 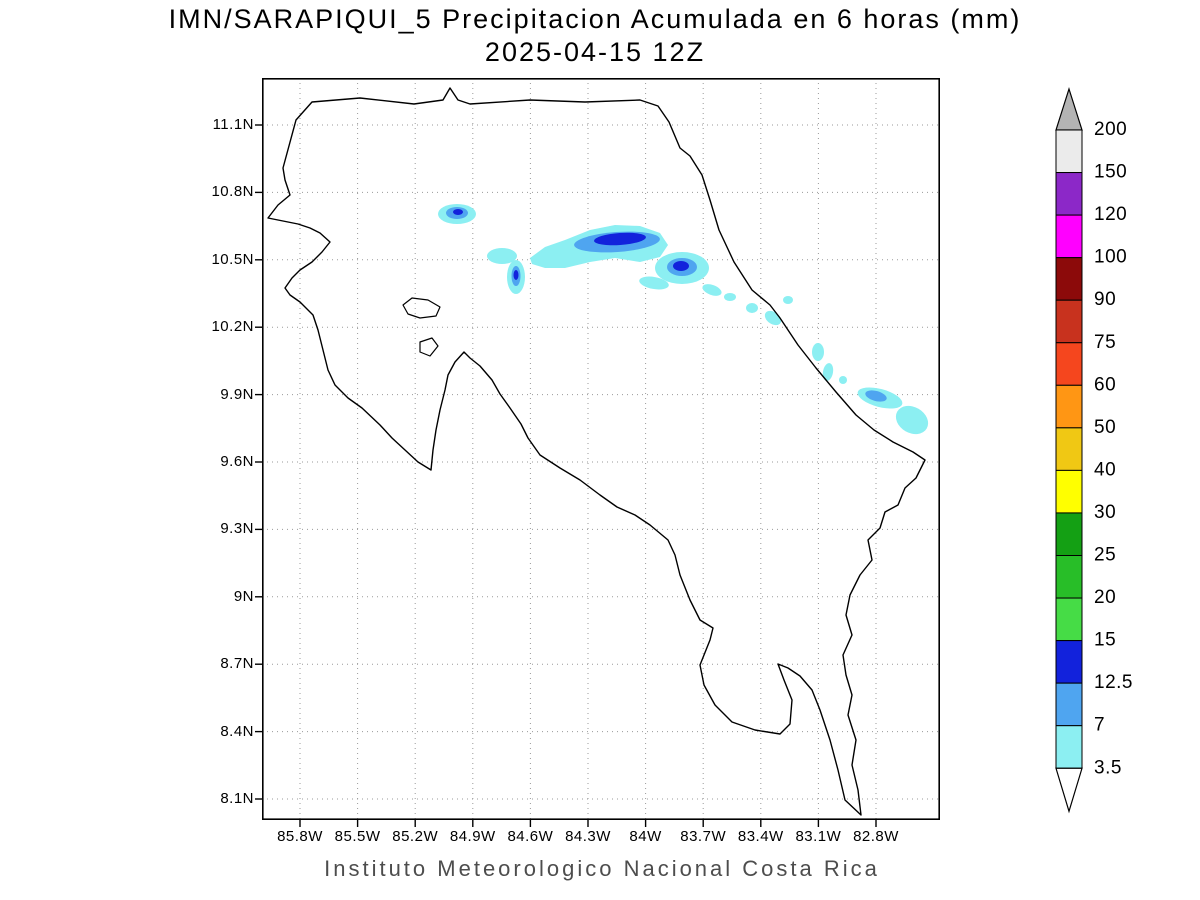 What do you see at coordinates (1069, 790) in the screenshot?
I see `colorbar-arrow-bottom` at bounding box center [1069, 790].